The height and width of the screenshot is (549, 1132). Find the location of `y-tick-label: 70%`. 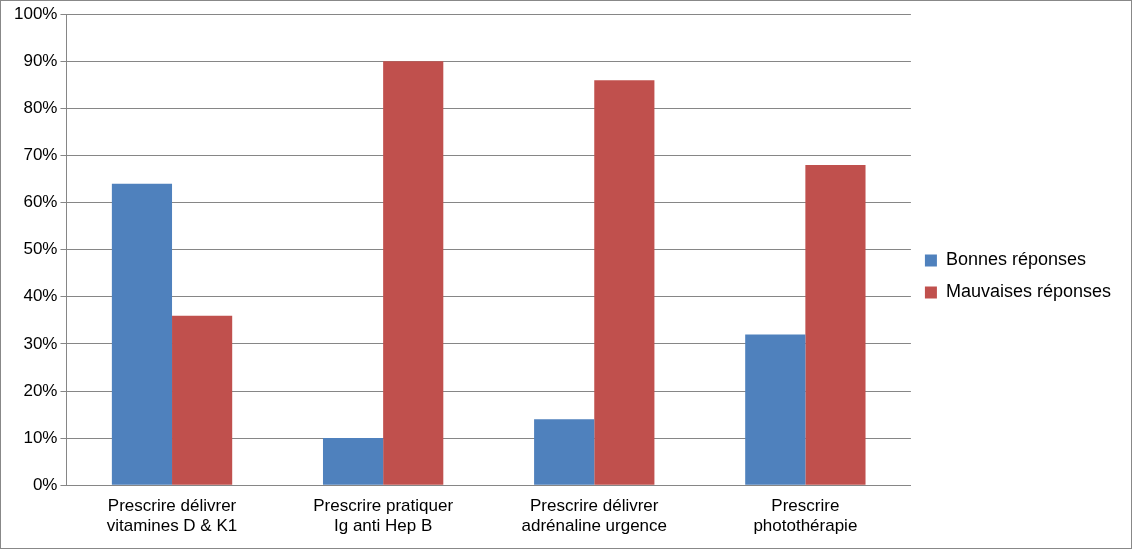

y-tick-label: 70% is located at coordinates (40, 155).